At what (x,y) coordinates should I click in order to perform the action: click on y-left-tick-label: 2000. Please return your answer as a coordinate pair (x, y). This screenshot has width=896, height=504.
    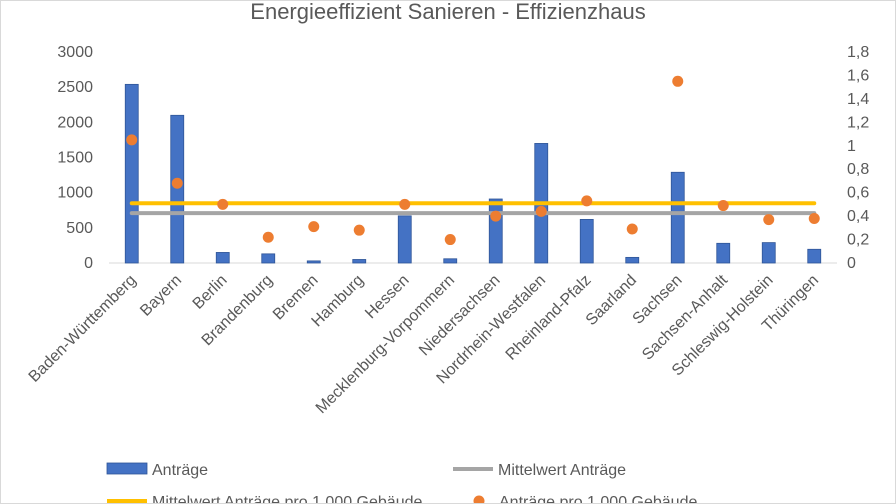
    Looking at the image, I should click on (75, 122).